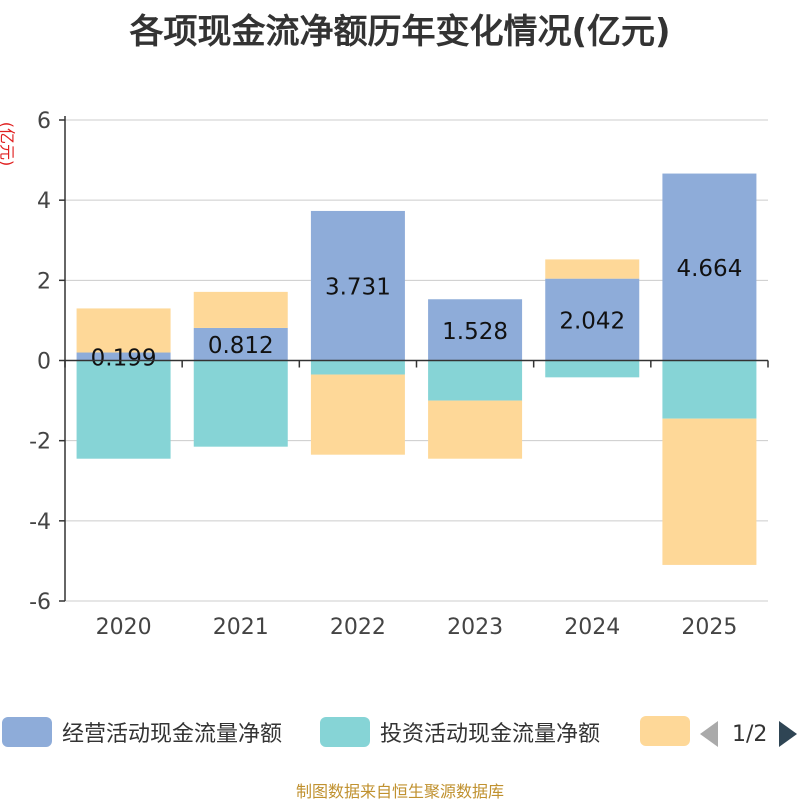  Describe the element at coordinates (40, 602) in the screenshot. I see `y-tick-label: -6` at that location.